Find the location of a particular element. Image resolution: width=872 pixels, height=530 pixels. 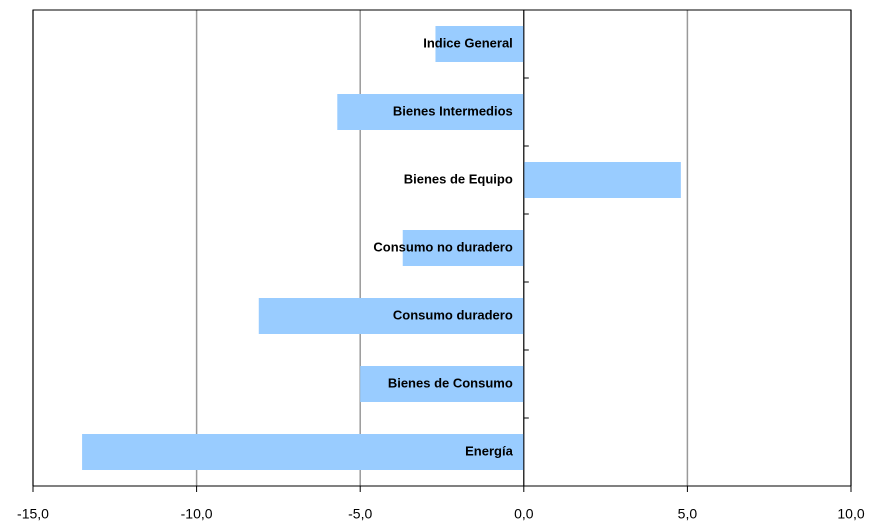

category-label: Energía is located at coordinates (489, 450).